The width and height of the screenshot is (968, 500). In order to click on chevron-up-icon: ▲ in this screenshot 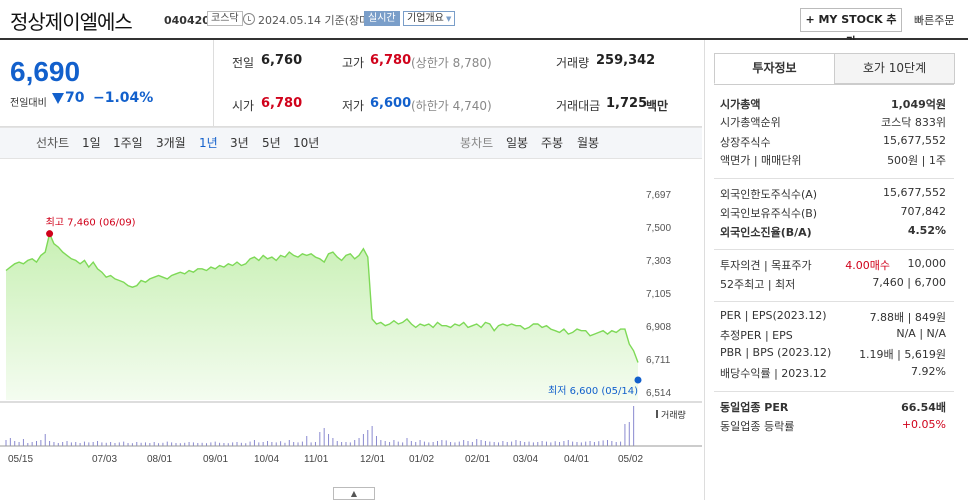, I will do `click(354, 493)`.